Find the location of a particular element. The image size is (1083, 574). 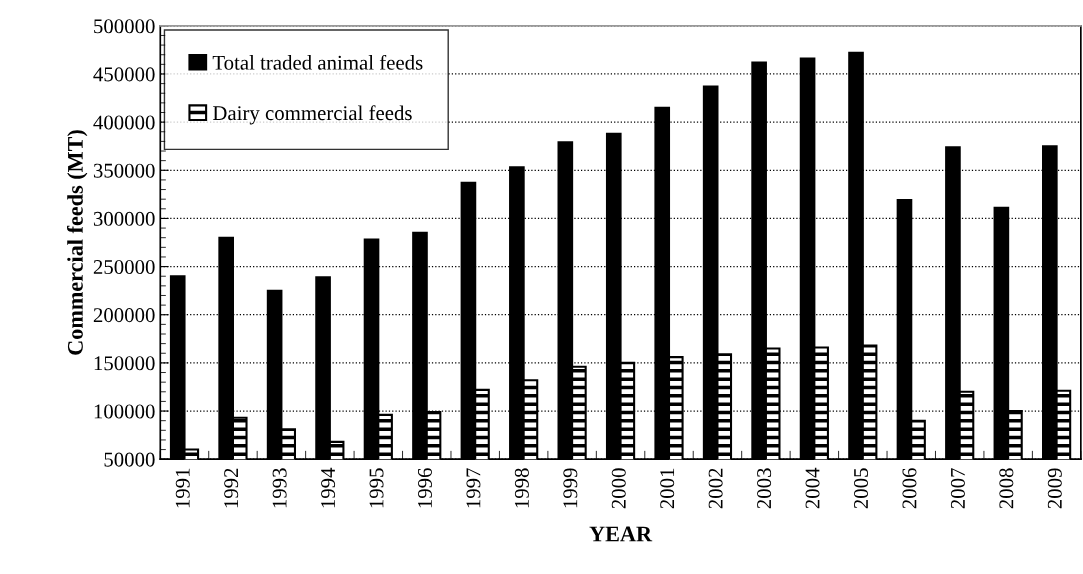

y-tick-label: 200000 is located at coordinates (124, 315).